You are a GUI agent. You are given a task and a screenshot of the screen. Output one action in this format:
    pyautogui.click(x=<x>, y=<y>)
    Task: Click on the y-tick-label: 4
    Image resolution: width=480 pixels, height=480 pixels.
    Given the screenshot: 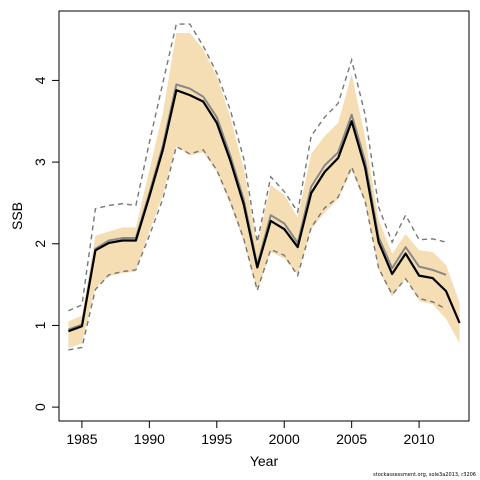 What is the action you would take?
    pyautogui.click(x=40, y=80)
    